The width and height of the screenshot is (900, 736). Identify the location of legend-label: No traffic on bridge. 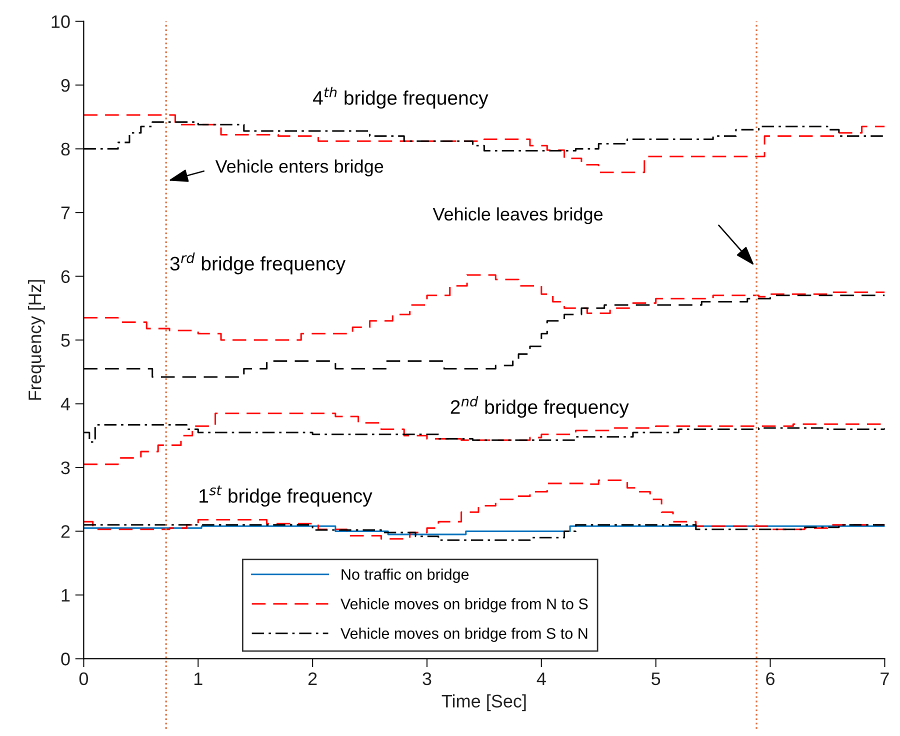
(405, 575).